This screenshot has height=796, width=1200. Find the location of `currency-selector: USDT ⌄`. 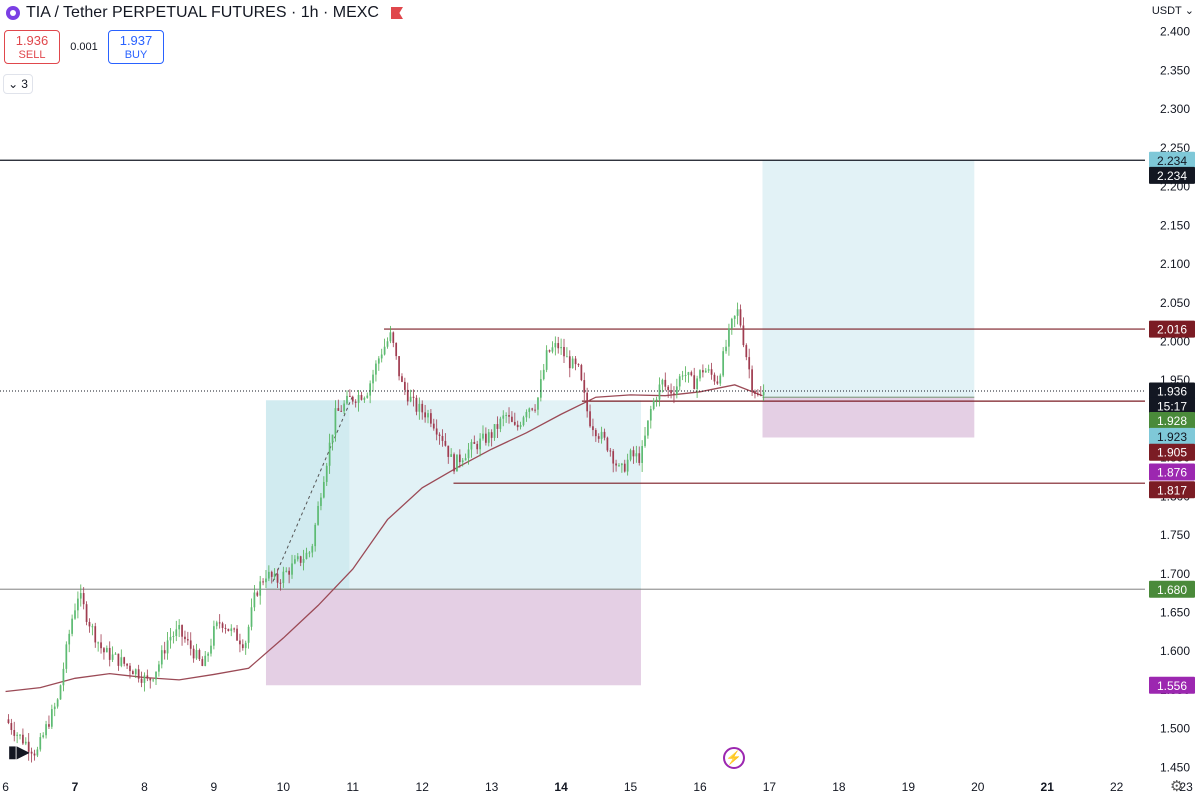

currency-selector: USDT ⌄ is located at coordinates (1173, 11).